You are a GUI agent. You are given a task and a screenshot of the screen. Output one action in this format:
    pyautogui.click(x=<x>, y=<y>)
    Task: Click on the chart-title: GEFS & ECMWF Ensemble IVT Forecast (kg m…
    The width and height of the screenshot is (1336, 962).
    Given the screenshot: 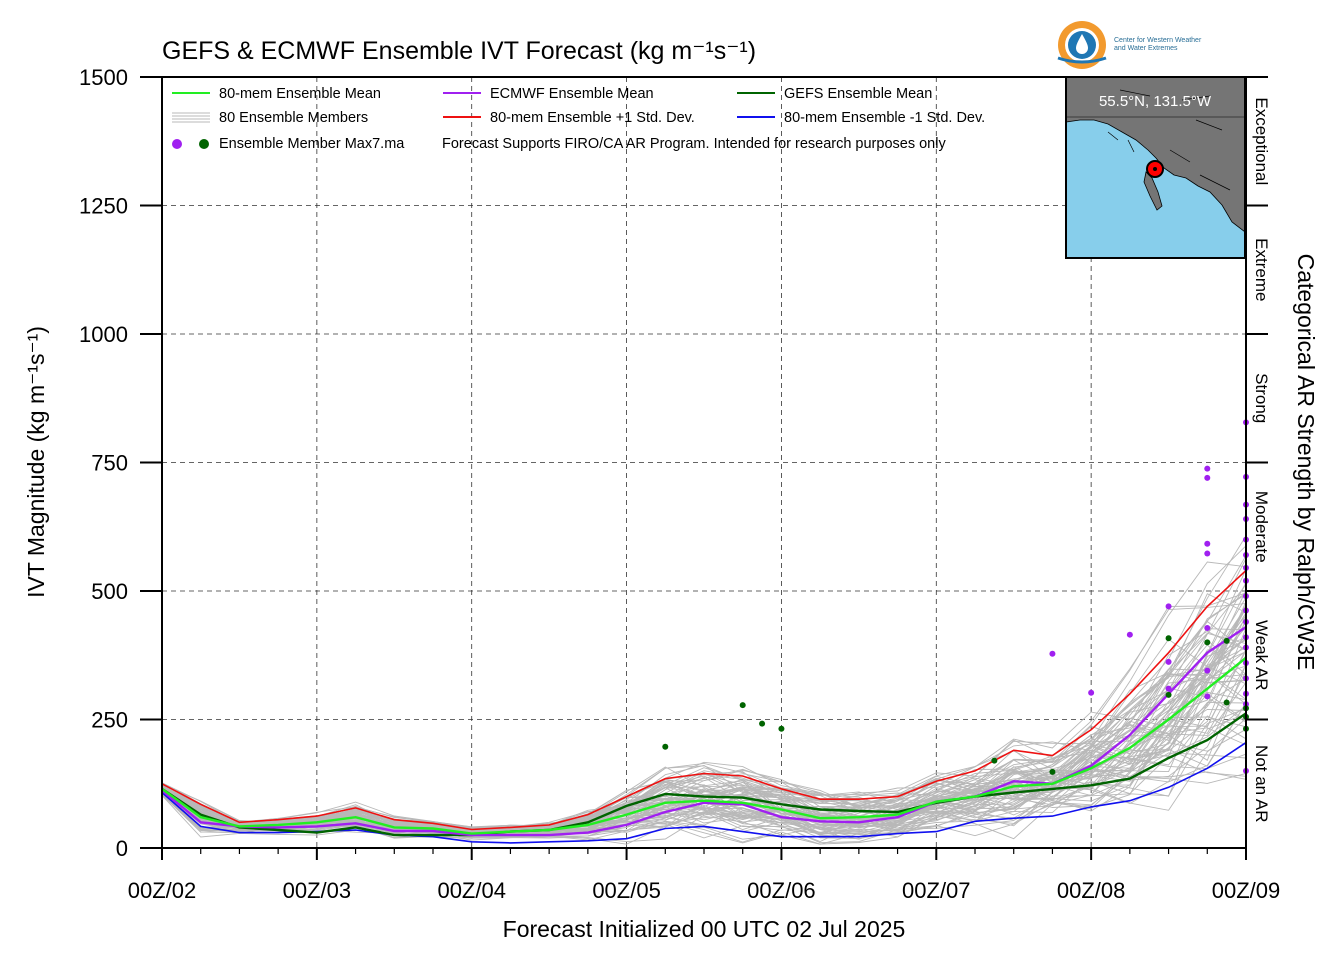 What is the action you would take?
    pyautogui.click(x=459, y=51)
    